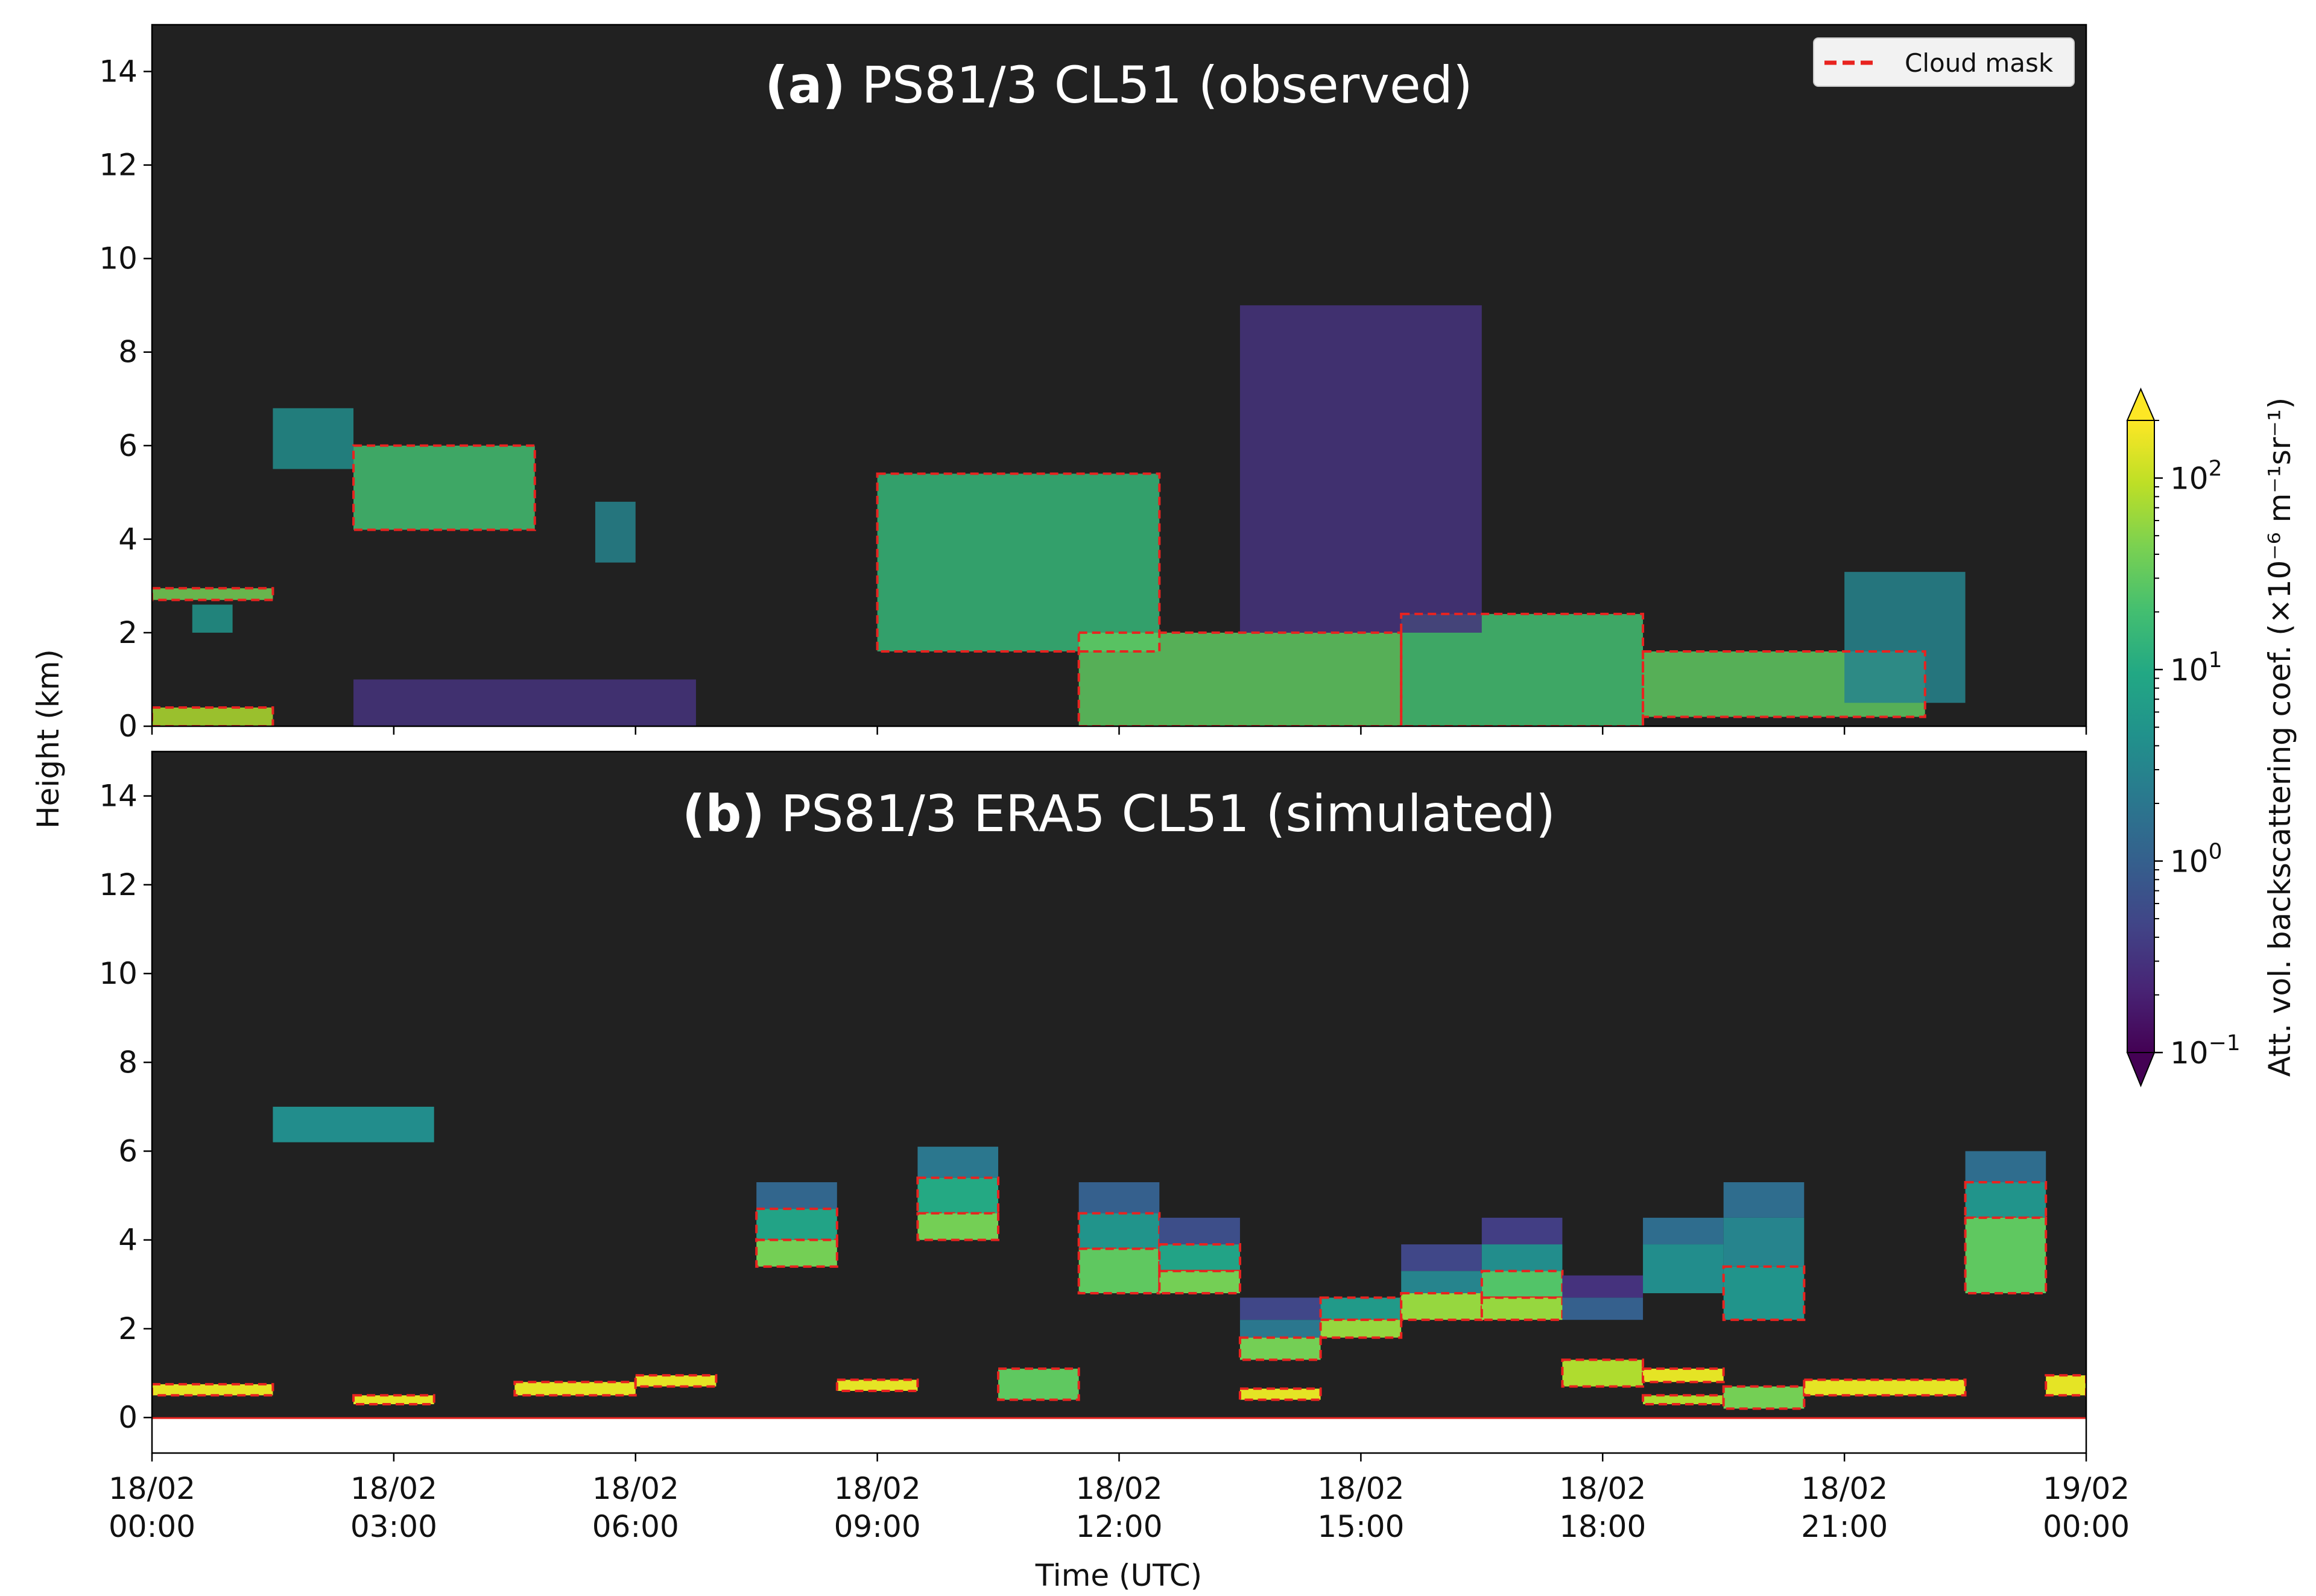 This screenshot has width=2316, height=1596. I want to click on colorbar-tick-label: 10⁰, so click(2196, 859).